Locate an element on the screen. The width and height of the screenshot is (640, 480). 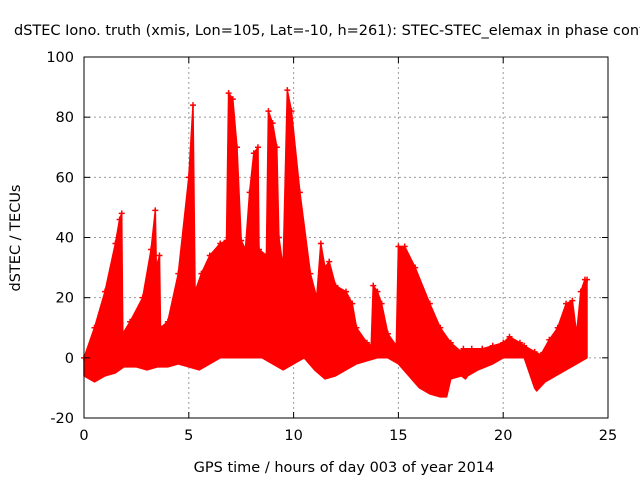
x-axis-label: GPS time / hours of day 003 of year 2014 is located at coordinates (344, 468).